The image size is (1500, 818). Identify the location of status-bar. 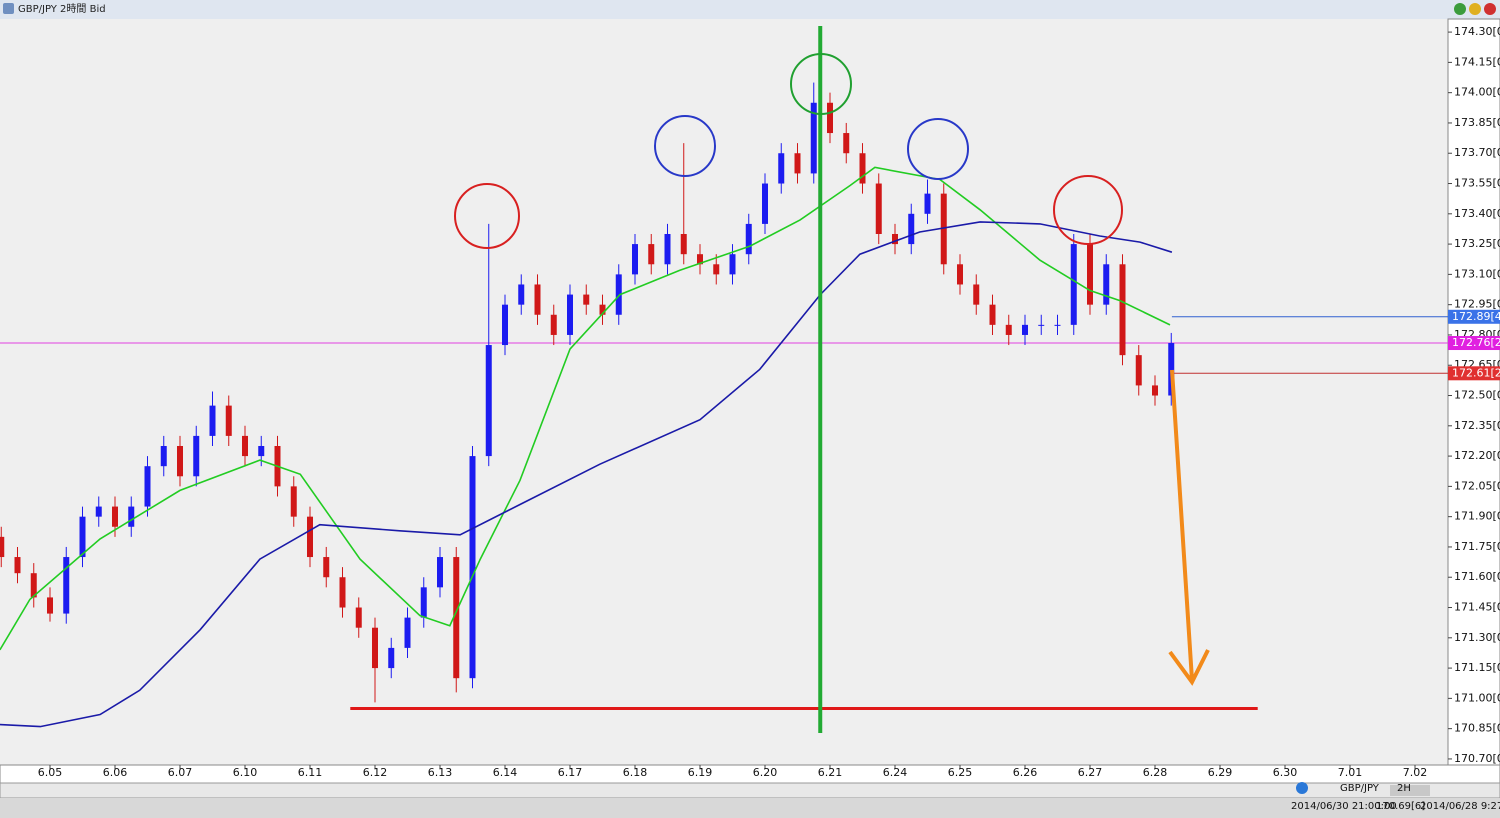
(750, 808).